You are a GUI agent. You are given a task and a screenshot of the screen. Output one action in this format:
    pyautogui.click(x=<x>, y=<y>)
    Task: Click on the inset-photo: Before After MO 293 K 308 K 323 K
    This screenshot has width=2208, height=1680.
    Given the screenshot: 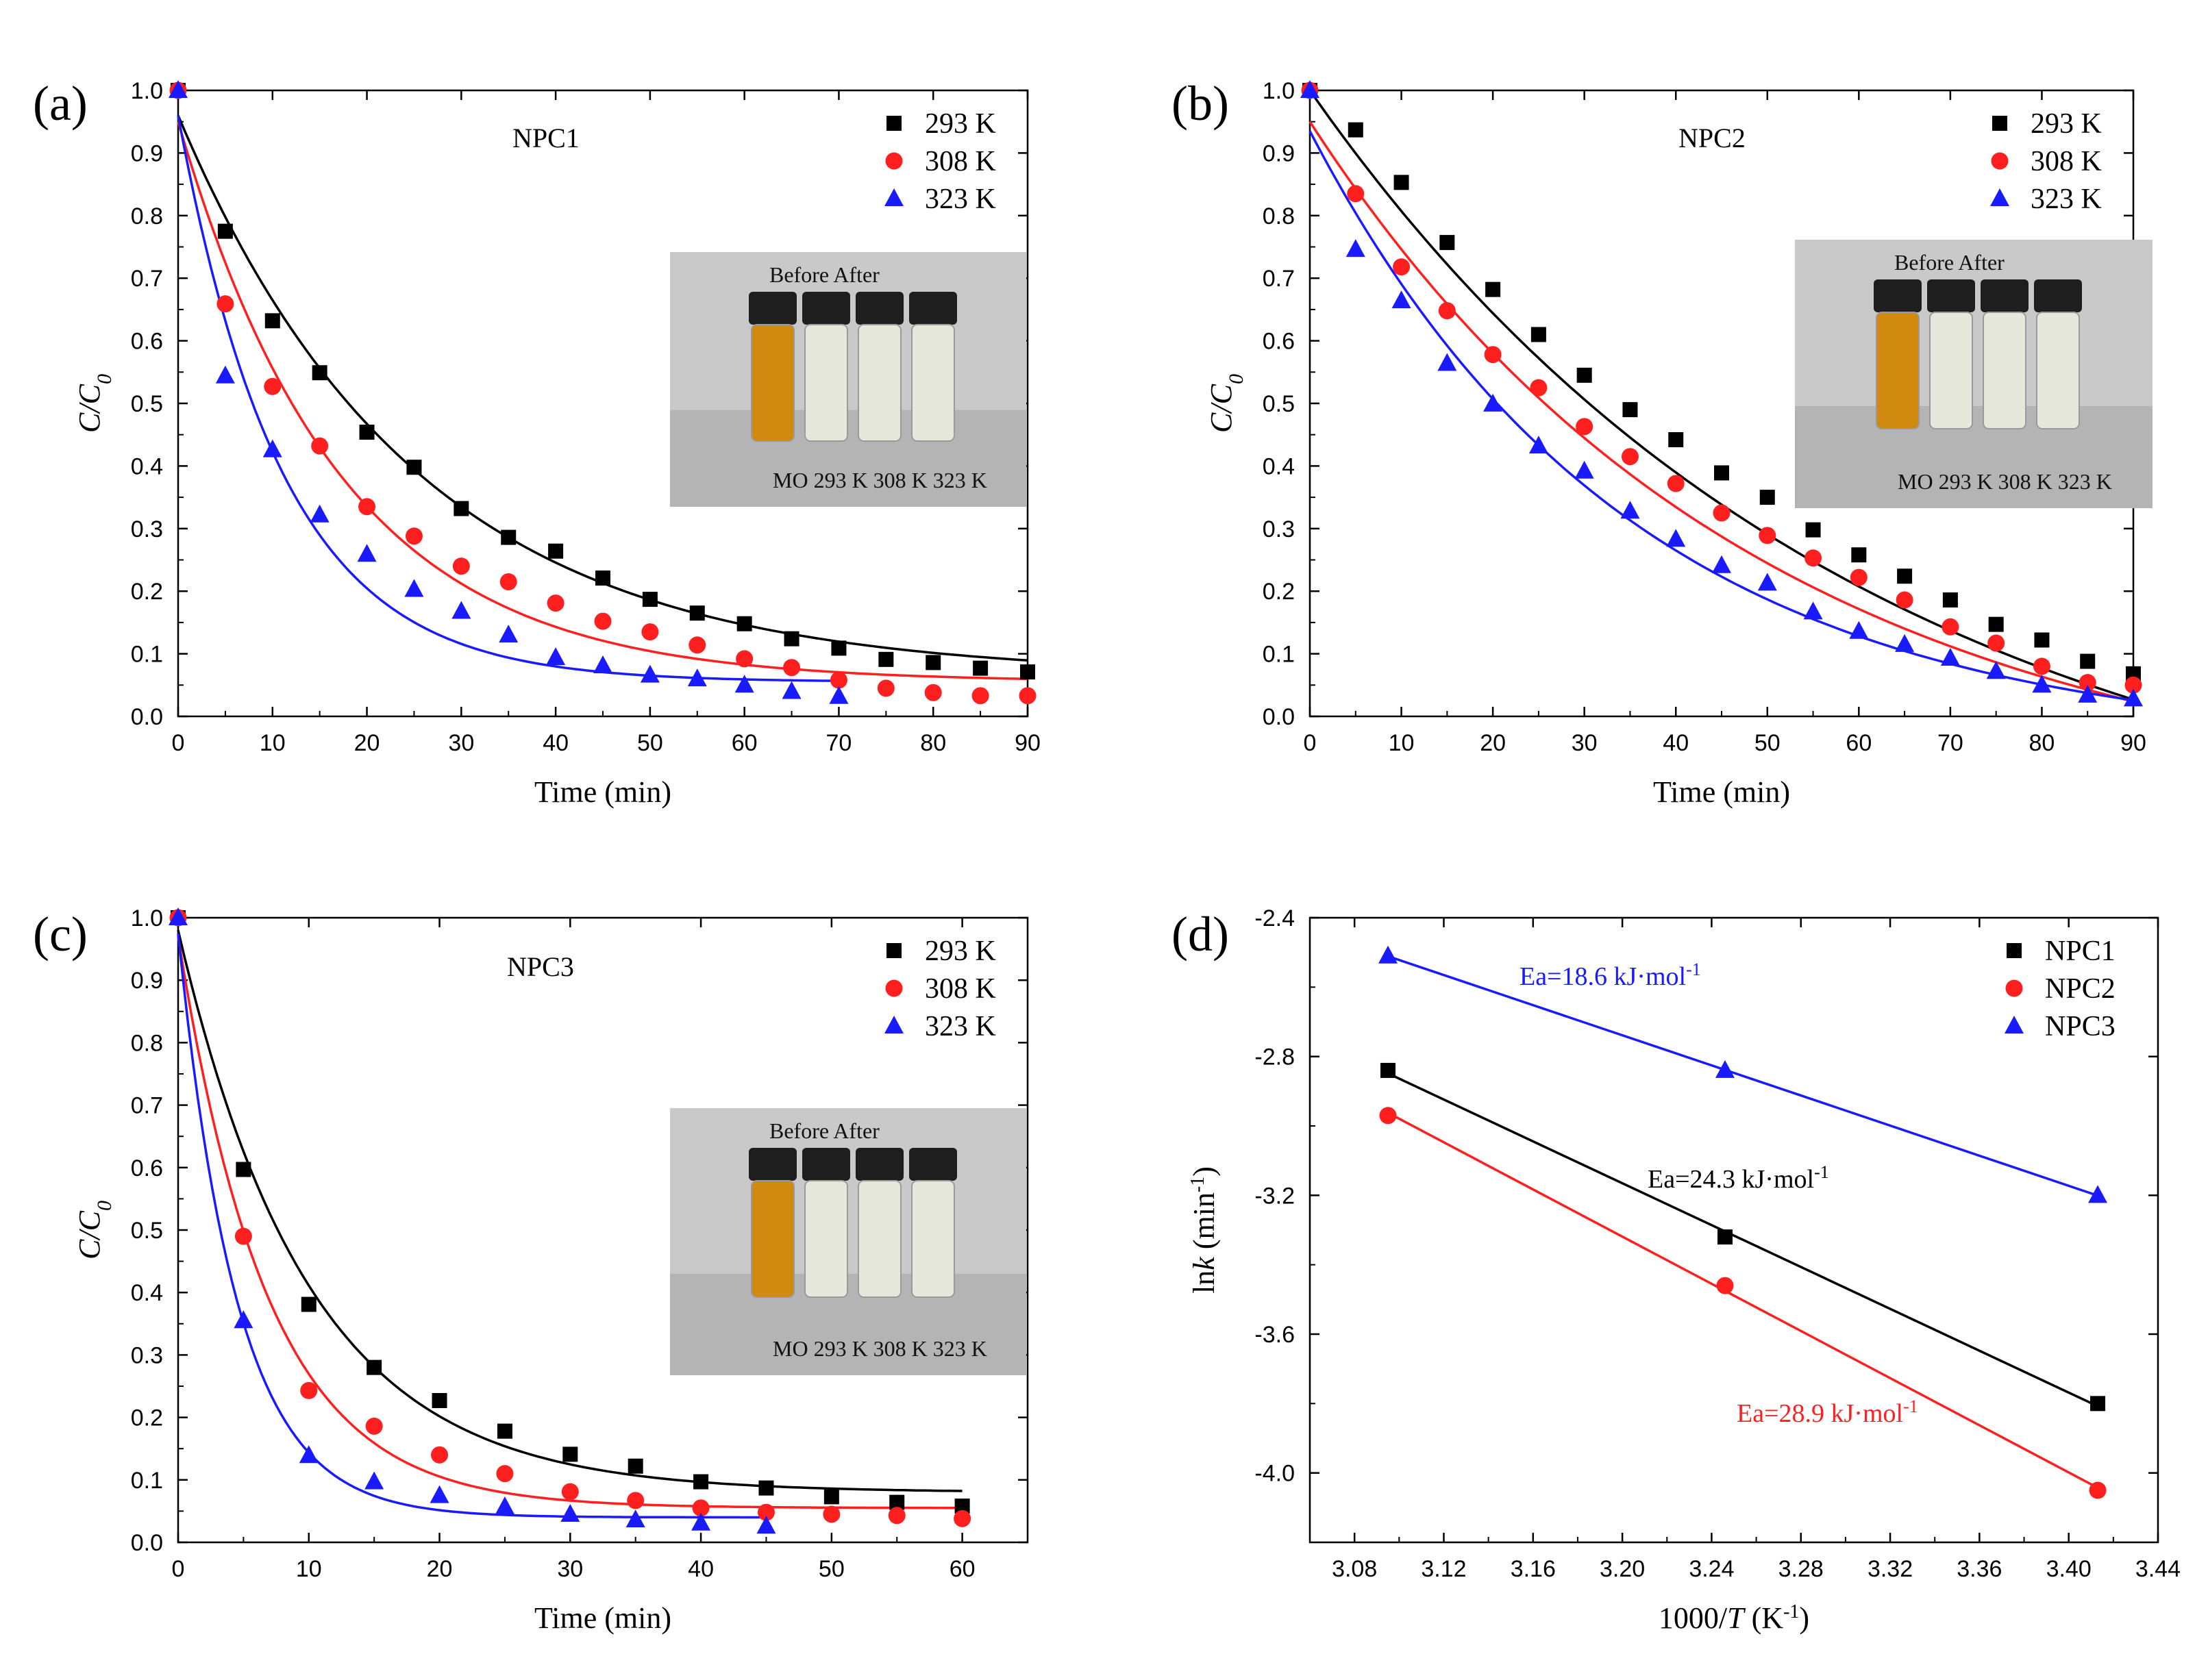 What is the action you would take?
    pyautogui.click(x=1974, y=374)
    